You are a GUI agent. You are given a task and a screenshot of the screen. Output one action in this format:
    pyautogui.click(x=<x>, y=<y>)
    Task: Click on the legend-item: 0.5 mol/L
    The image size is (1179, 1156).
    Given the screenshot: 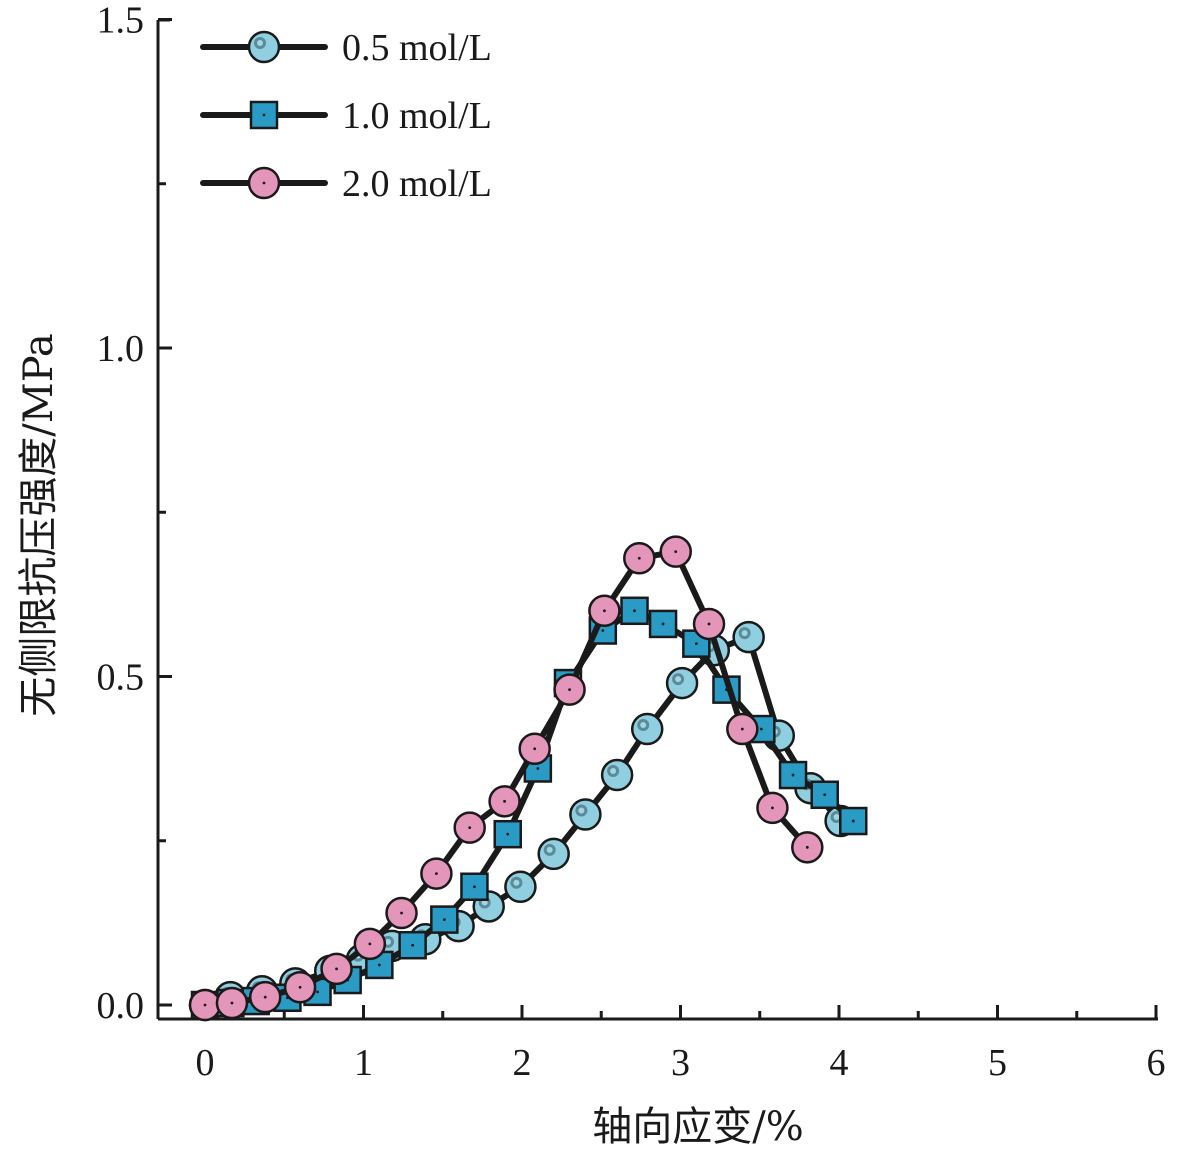 What is the action you would take?
    pyautogui.click(x=346, y=48)
    